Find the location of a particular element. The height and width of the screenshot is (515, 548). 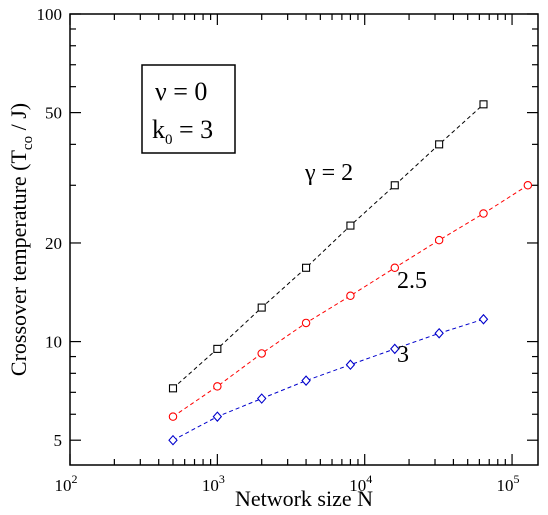

annotation-nu: ν = 0 is located at coordinates (181, 91).